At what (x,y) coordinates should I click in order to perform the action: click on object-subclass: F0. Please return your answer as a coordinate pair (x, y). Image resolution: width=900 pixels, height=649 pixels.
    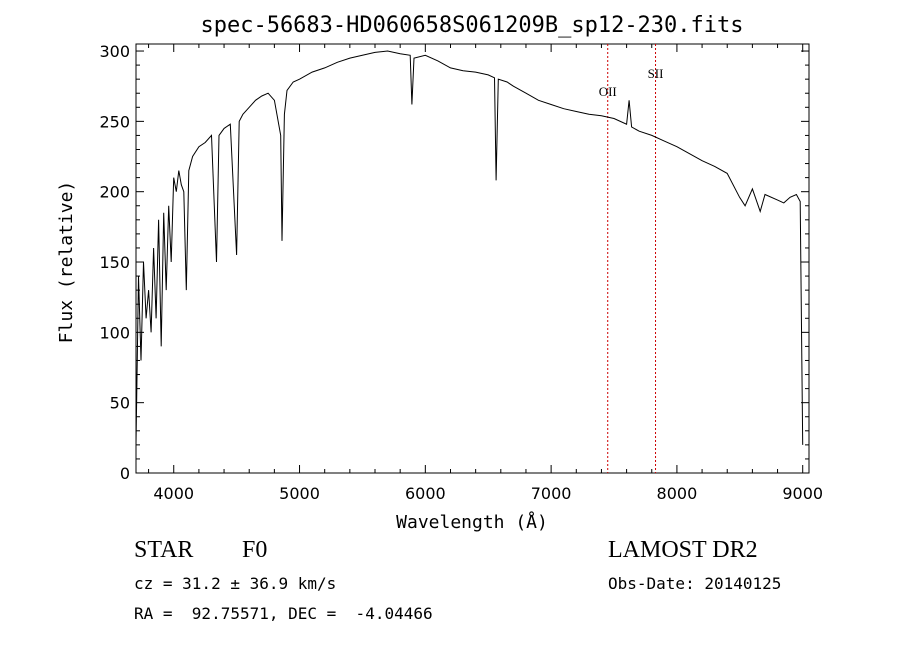
    Looking at the image, I should click on (255, 550).